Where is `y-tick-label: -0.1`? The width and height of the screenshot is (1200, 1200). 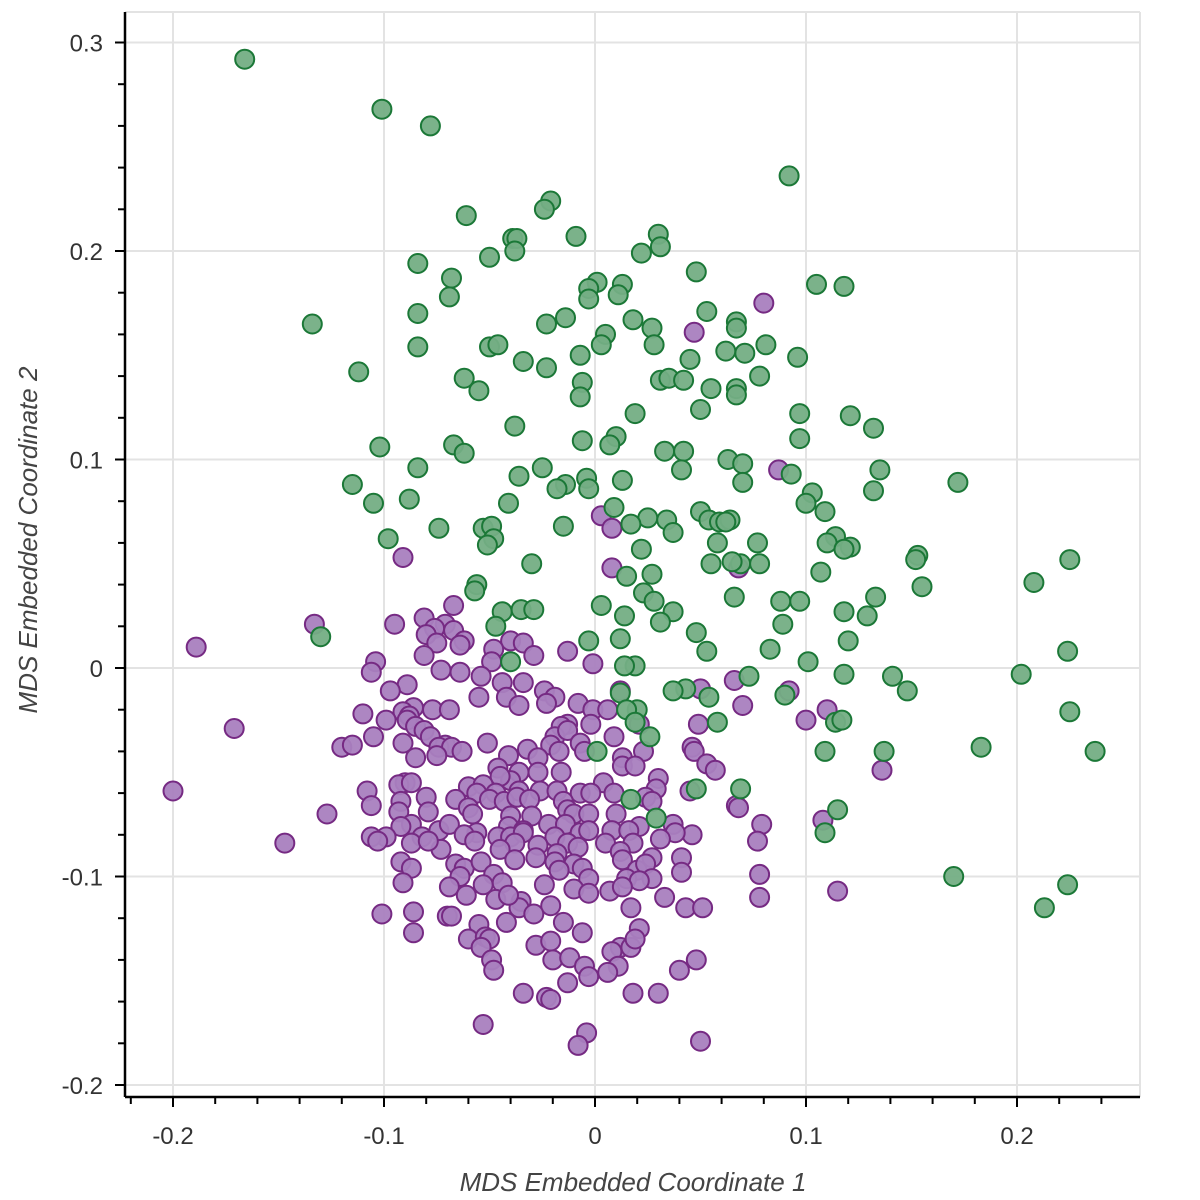 y-tick-label: -0.1 is located at coordinates (82, 878).